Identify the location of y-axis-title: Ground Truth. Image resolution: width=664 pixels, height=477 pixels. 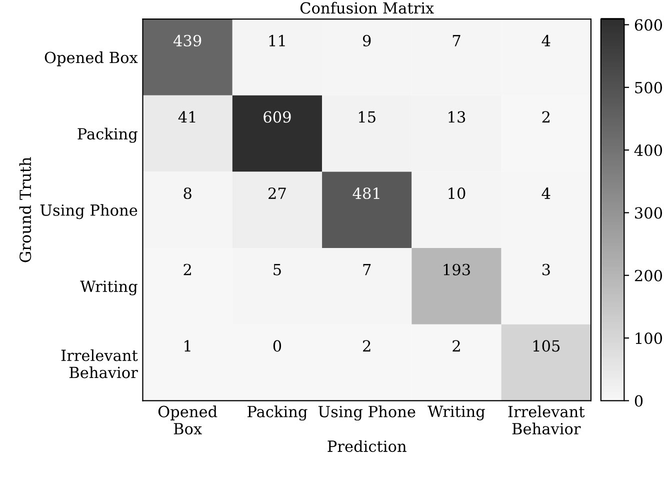
(25, 209).